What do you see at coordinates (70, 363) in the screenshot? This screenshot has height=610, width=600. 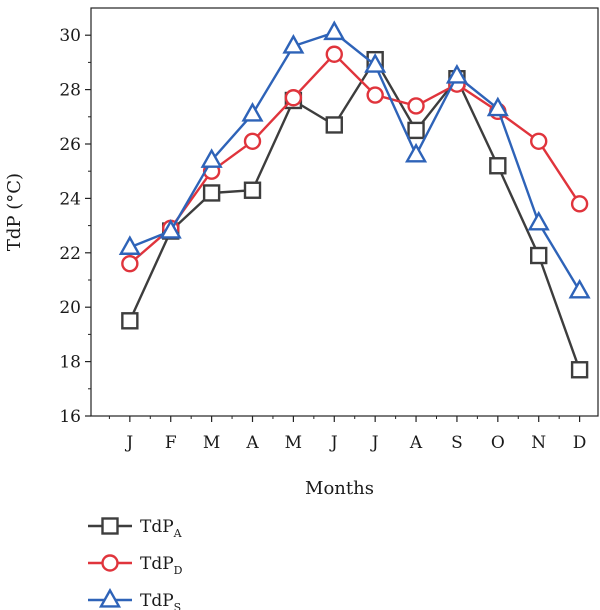 I see `y-tick-label: 18` at bounding box center [70, 363].